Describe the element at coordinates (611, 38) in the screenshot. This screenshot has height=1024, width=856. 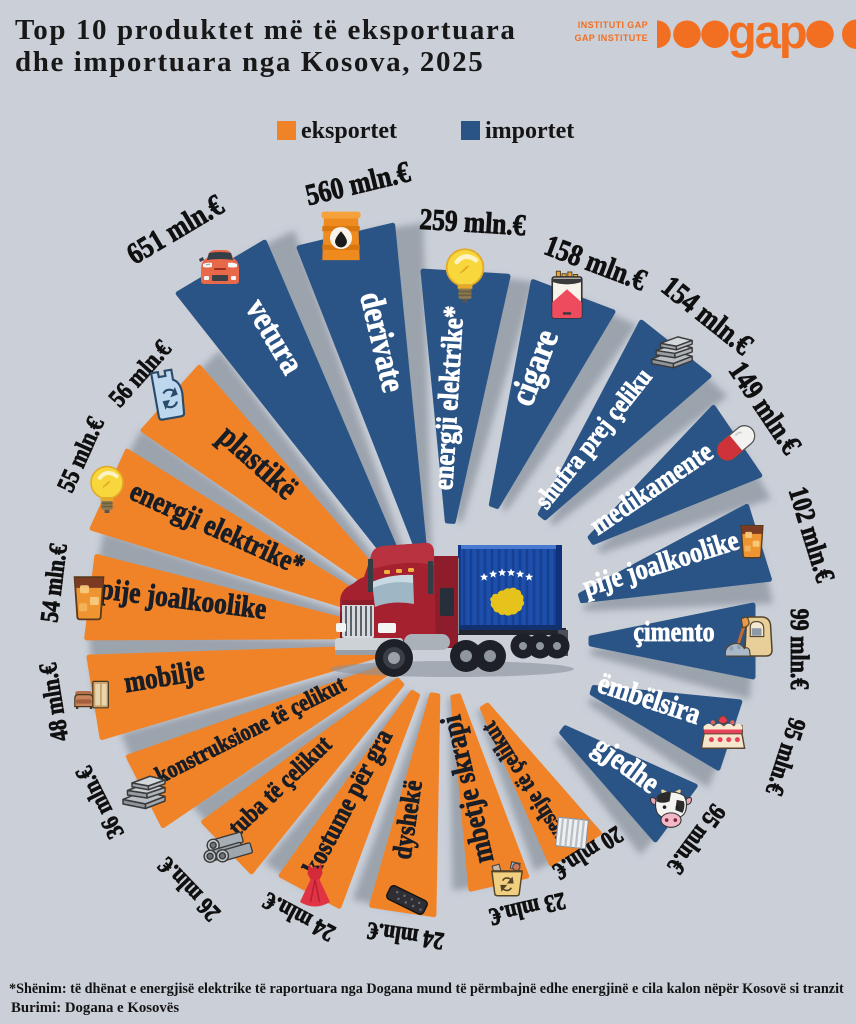
I see `svg-text: GAP INSTITUTE` at that location.